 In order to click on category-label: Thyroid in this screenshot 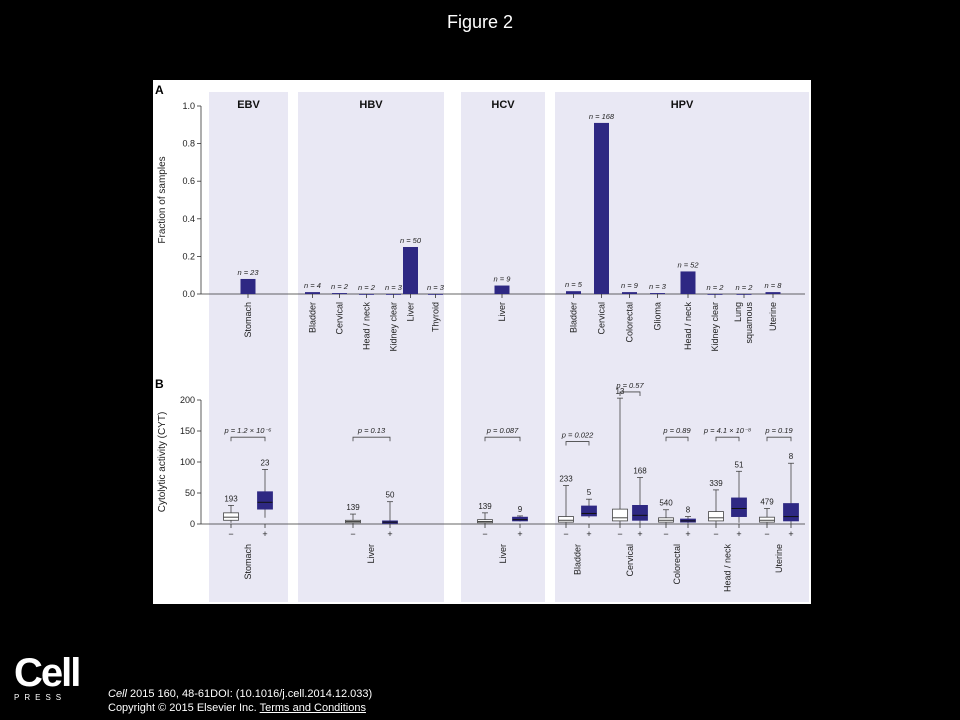, I will do `click(436, 317)`.